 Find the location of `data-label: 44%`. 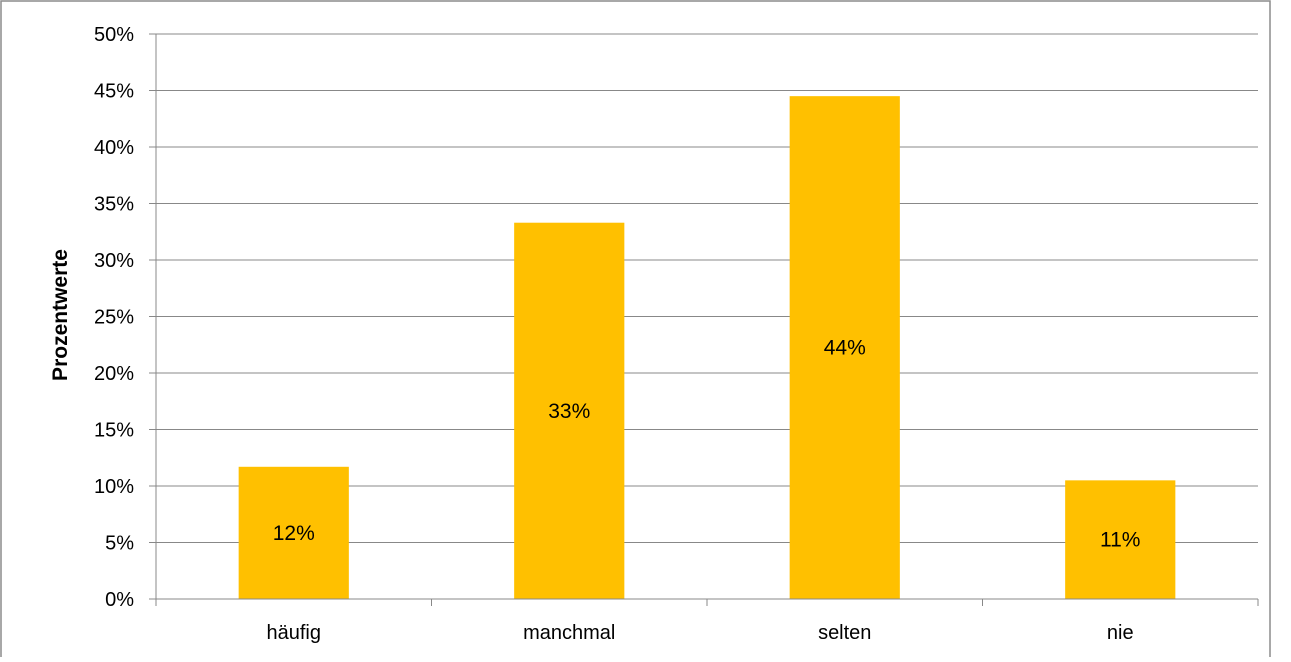

data-label: 44% is located at coordinates (845, 348).